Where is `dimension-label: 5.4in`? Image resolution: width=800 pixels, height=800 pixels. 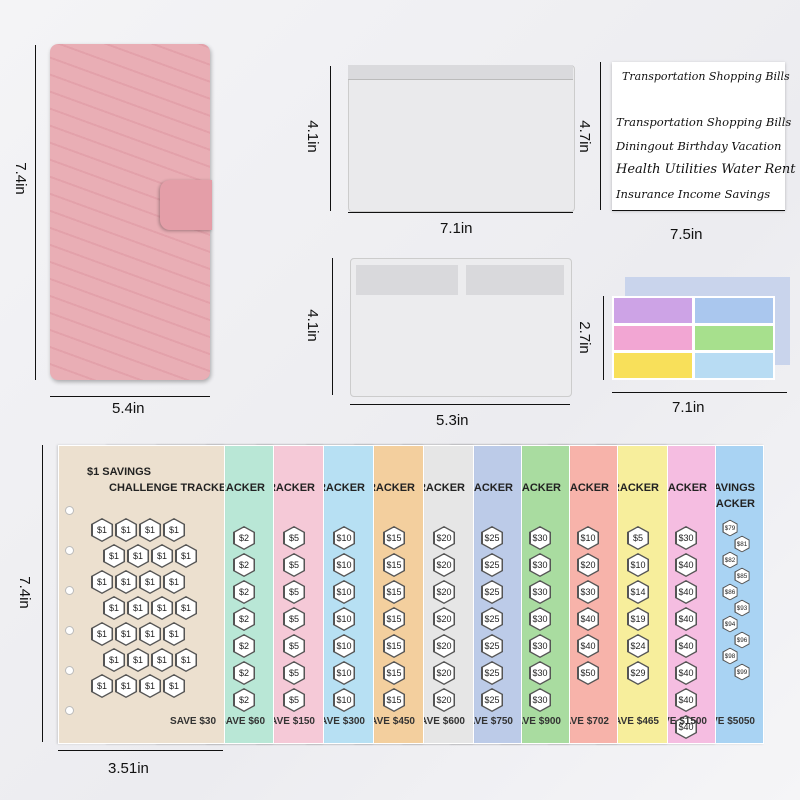
dimension-label: 5.4in is located at coordinates (128, 408).